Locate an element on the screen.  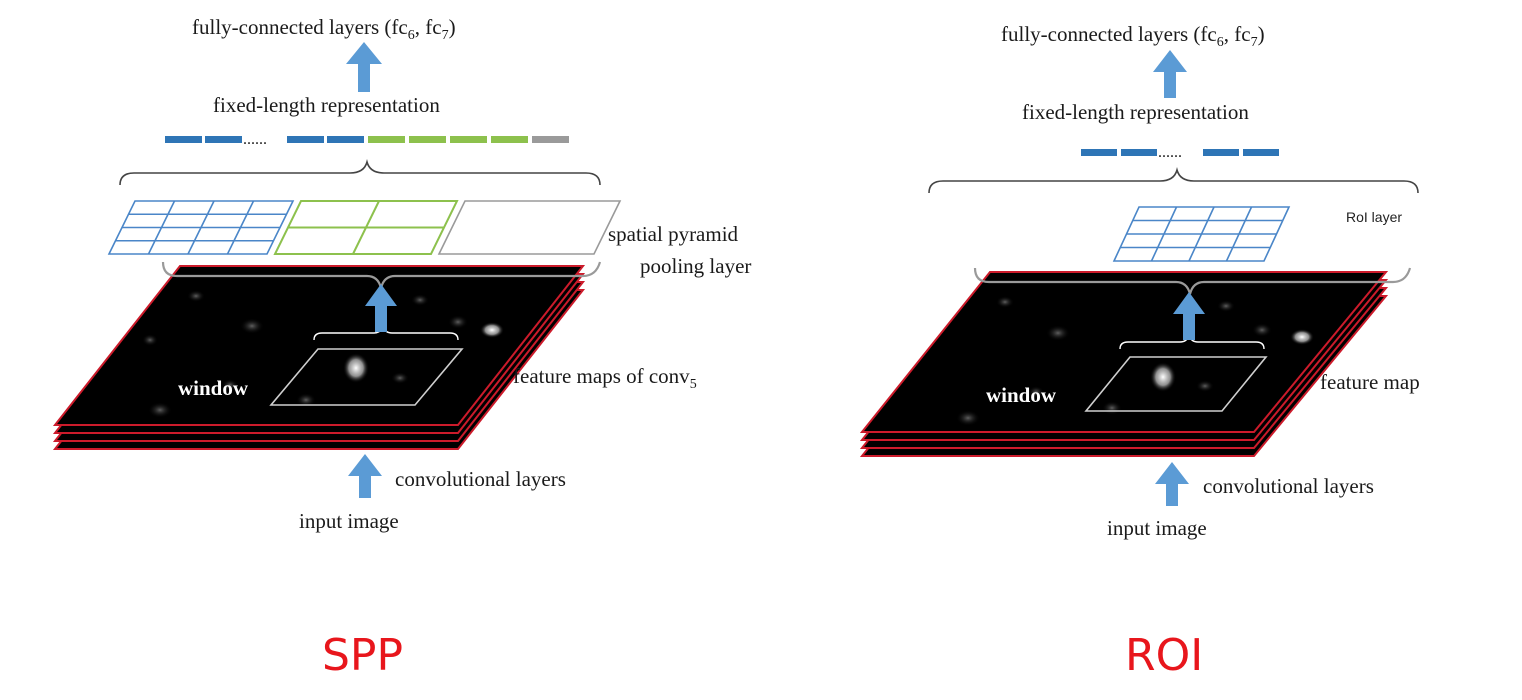
spp-window-box is located at coordinates (366, 377).